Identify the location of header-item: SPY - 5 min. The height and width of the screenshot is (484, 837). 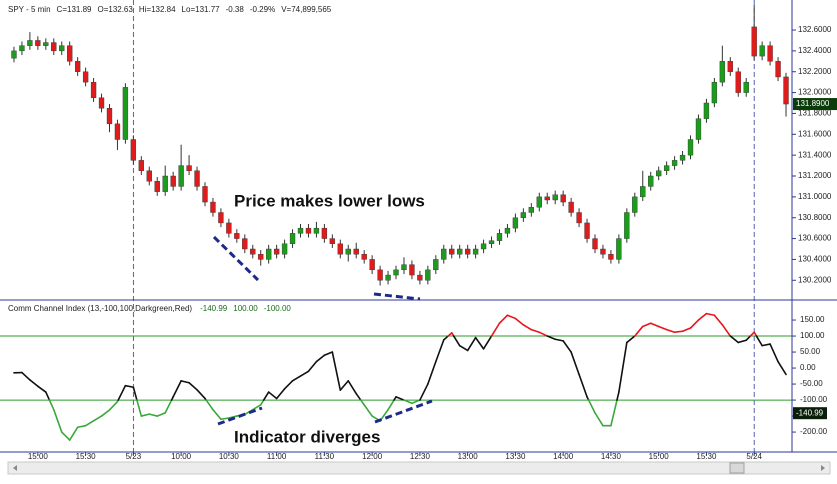
(29, 9).